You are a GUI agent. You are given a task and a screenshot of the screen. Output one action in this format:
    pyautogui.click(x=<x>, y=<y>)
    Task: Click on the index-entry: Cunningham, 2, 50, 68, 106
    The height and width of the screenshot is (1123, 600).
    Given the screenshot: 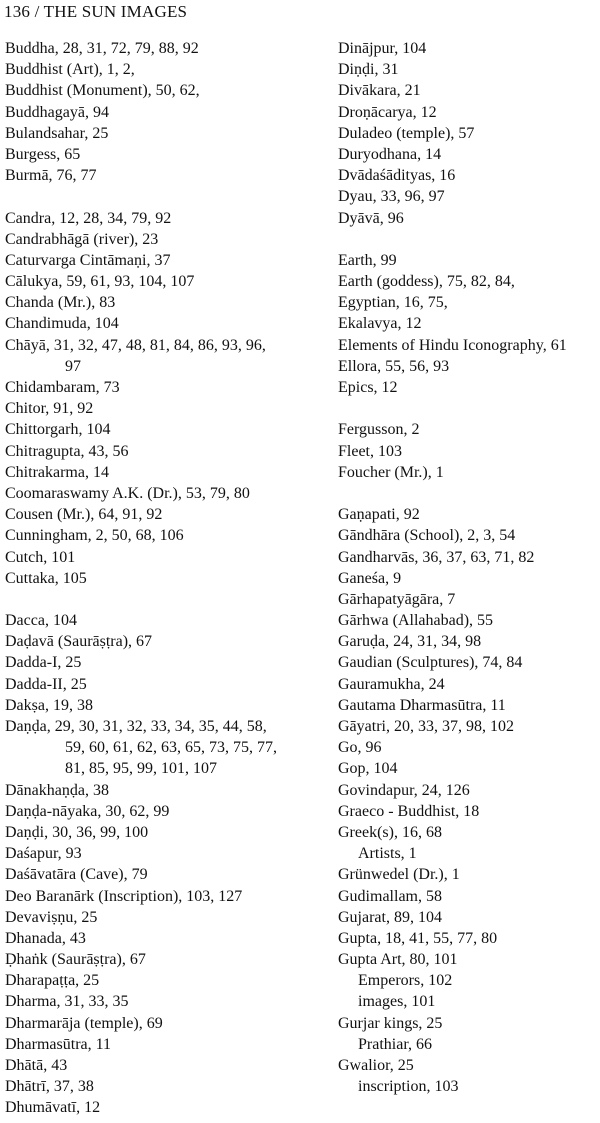 What is the action you would take?
    pyautogui.click(x=94, y=536)
    